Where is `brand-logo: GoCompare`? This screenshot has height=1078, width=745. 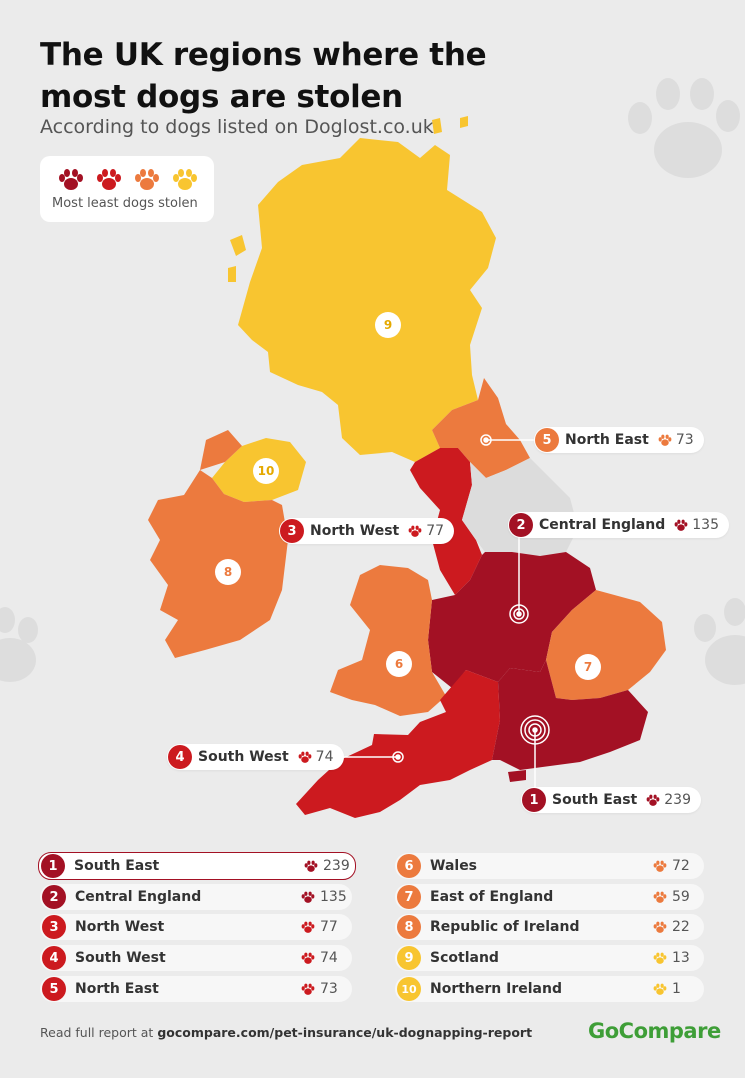 brand-logo: GoCompare is located at coordinates (654, 1031).